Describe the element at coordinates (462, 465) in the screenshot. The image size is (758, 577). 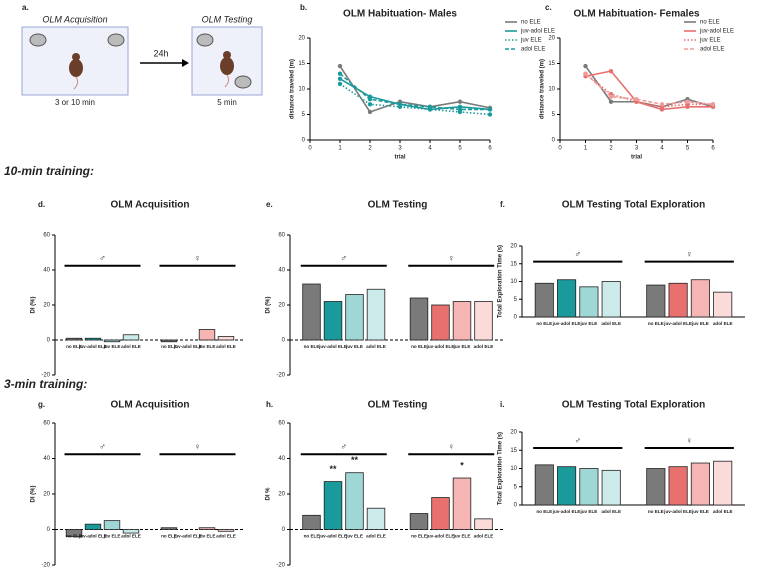
I see `significance: *` at that location.